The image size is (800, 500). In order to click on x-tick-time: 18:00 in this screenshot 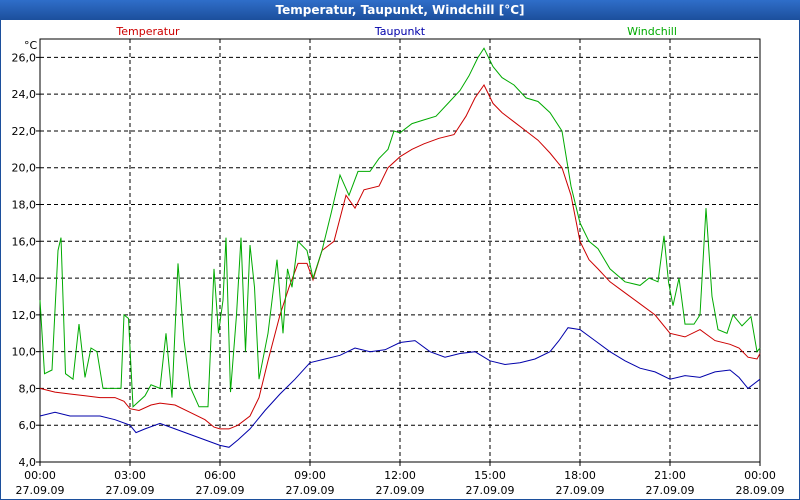, I will do `click(580, 475)`.